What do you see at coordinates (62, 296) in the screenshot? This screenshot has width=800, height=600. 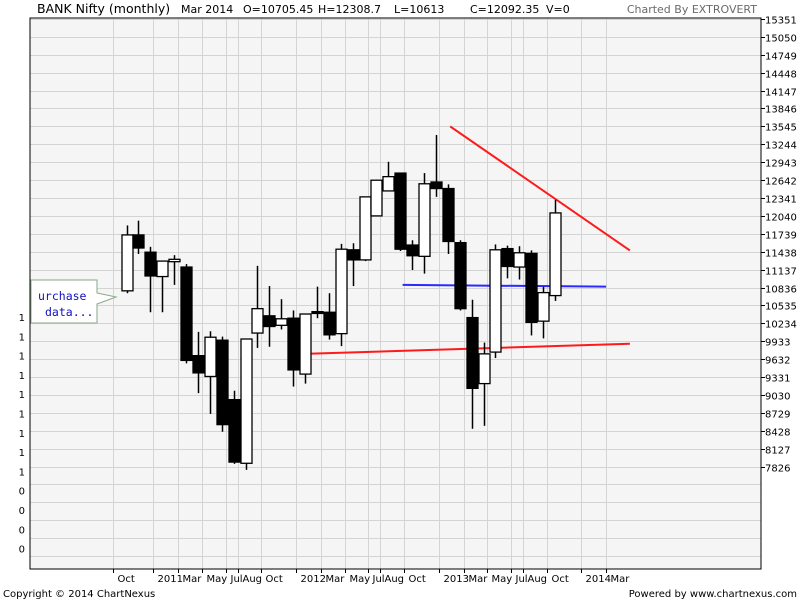 I see `callout-line-1: urchase` at bounding box center [62, 296].